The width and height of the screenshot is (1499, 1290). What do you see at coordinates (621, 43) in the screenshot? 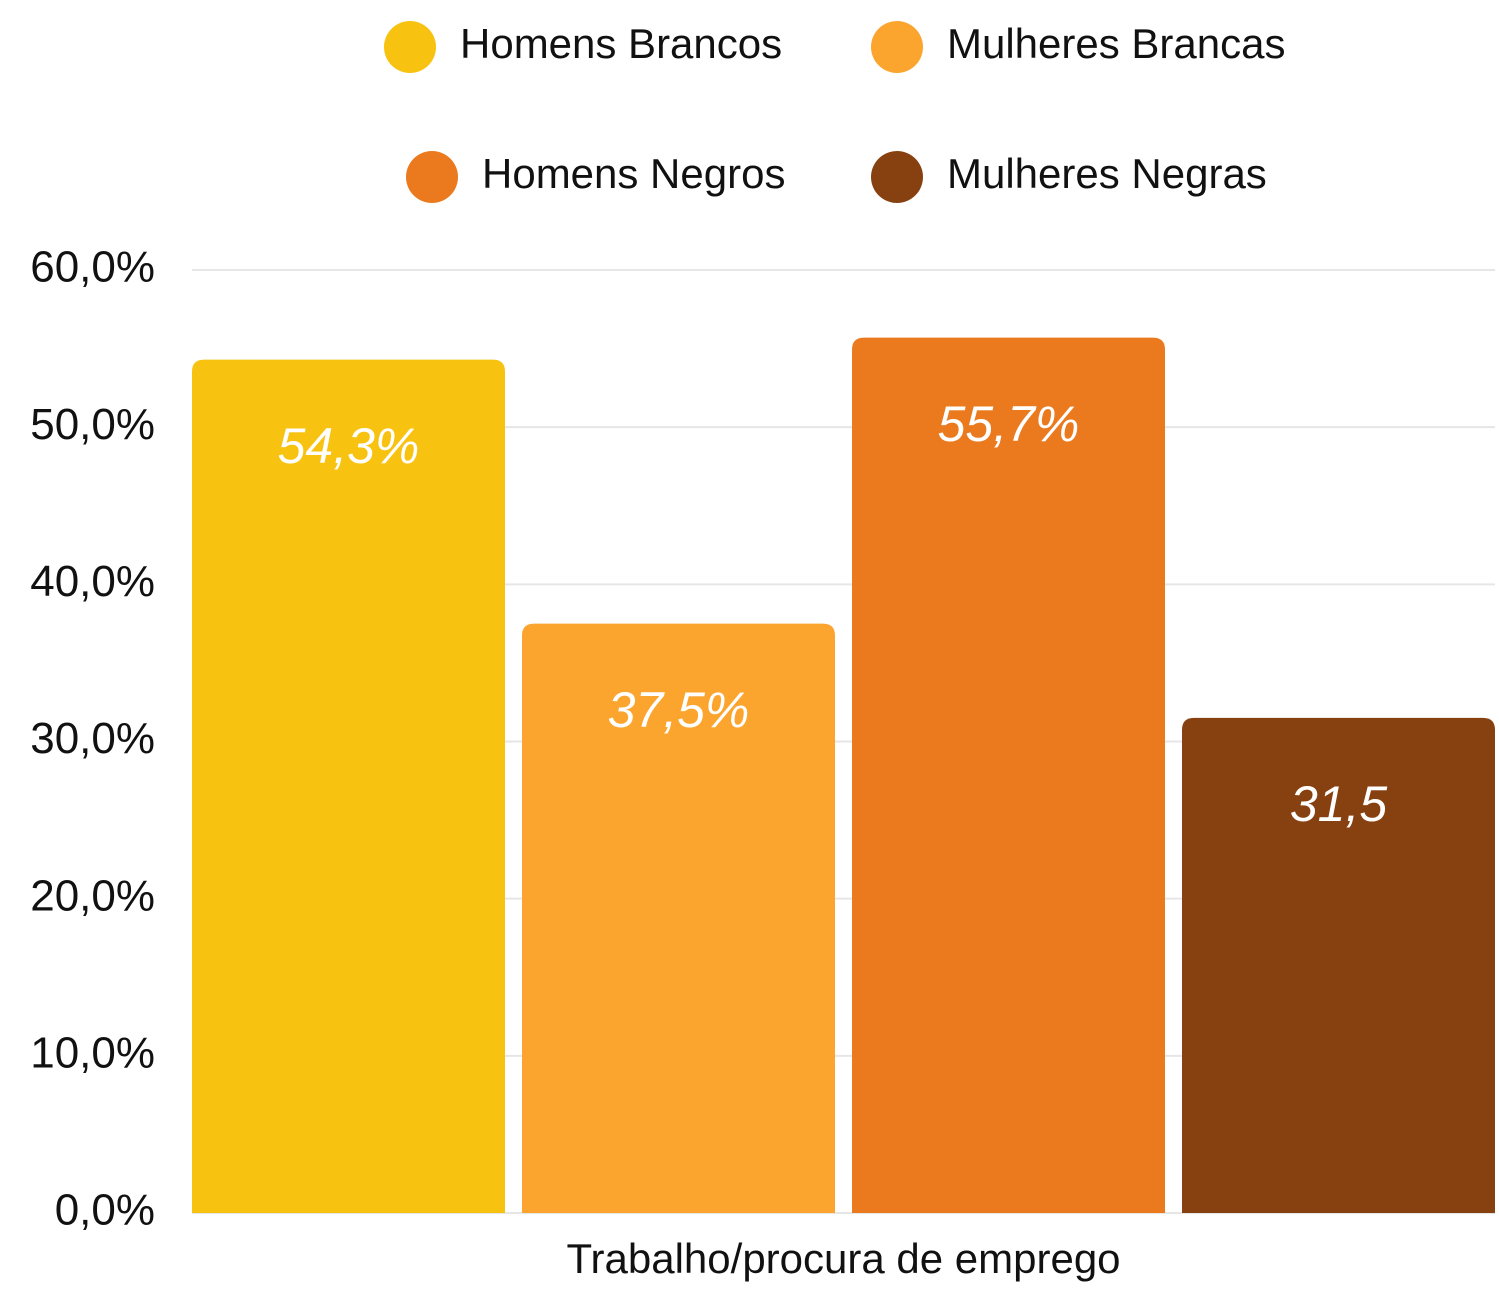
I see `legend-label: Homens Brancos` at bounding box center [621, 43].